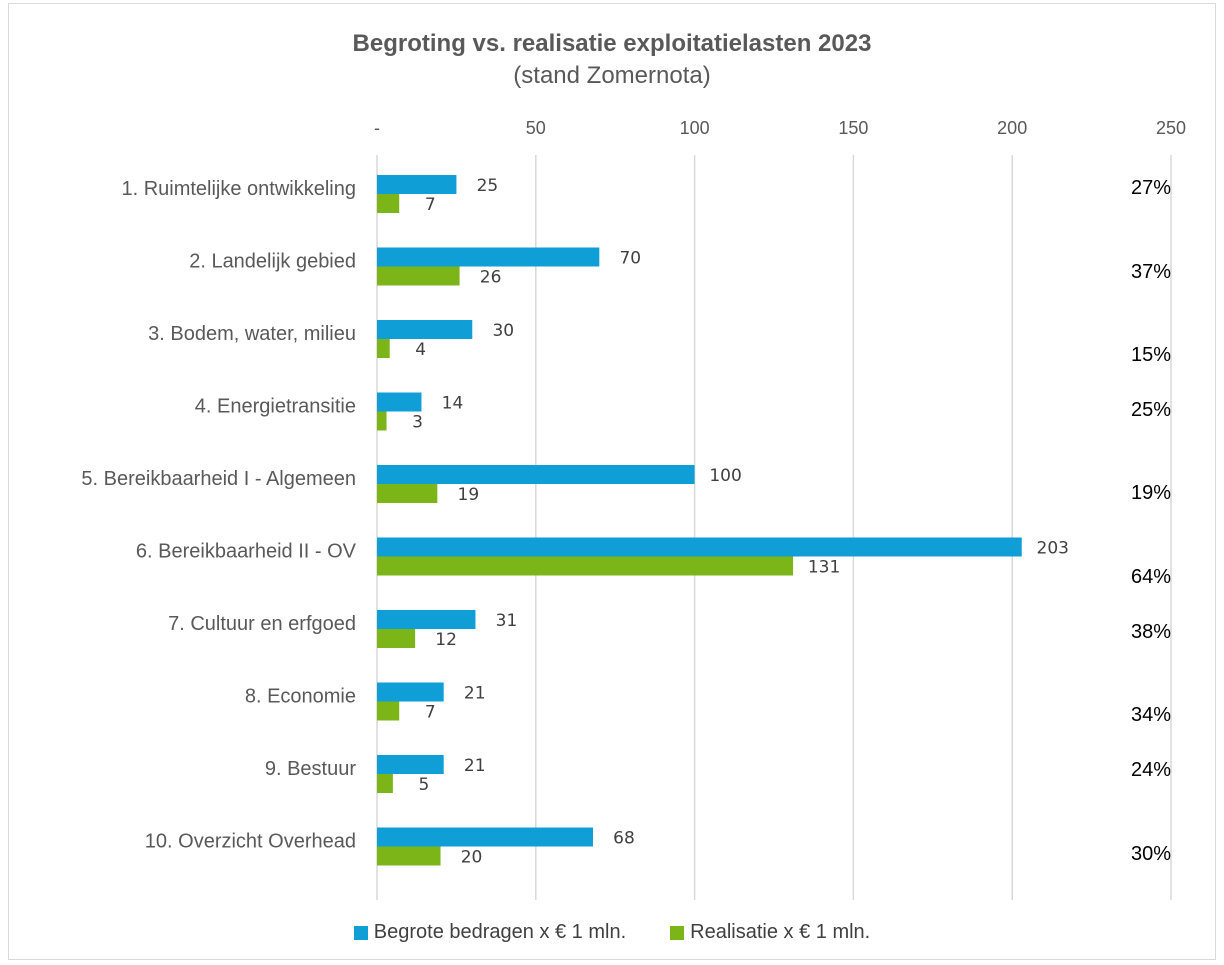  What do you see at coordinates (238, 189) in the screenshot?
I see `category-label: 1. Ruimtelijke ontwikkeling` at bounding box center [238, 189].